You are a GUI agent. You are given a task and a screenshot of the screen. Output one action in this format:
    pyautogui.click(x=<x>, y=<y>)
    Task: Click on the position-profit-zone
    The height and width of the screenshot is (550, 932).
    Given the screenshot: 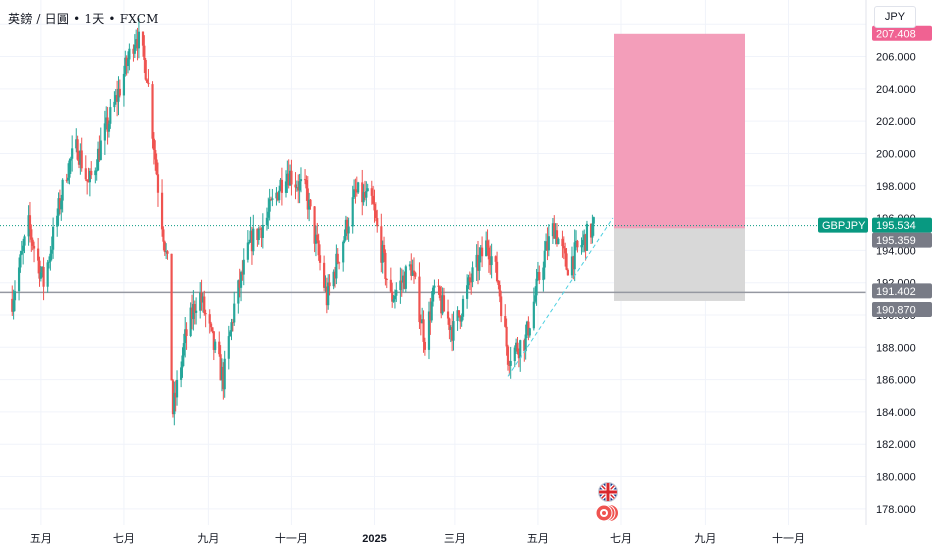 What is the action you would take?
    pyautogui.click(x=679, y=131)
    